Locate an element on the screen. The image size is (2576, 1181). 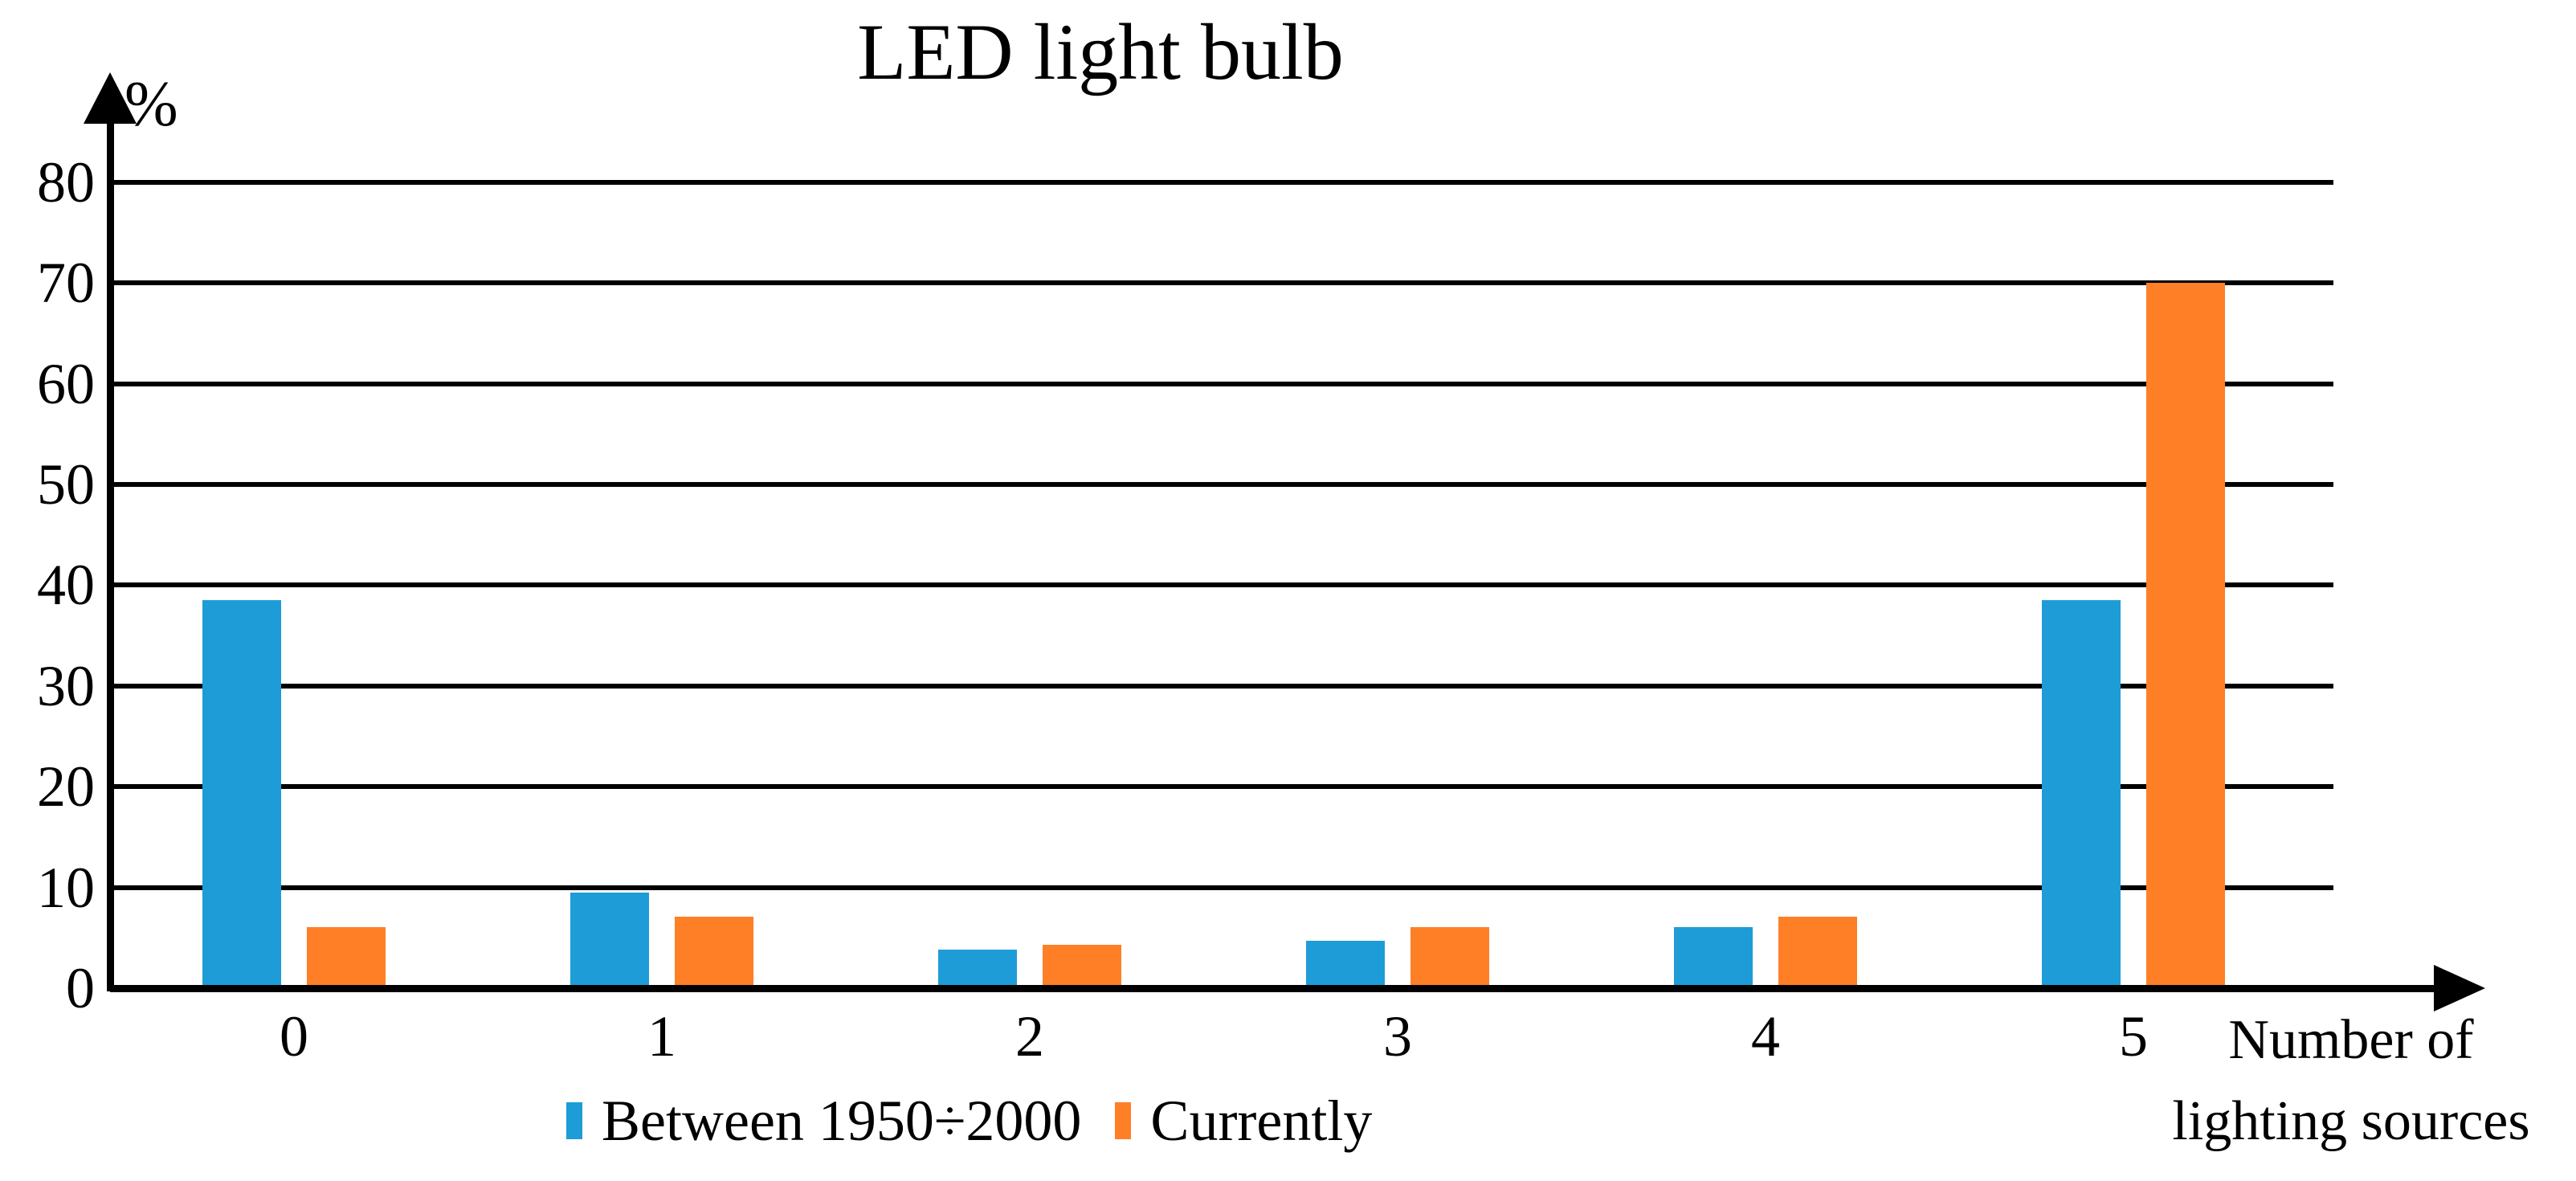
x-axis-line is located at coordinates (1274, 988).